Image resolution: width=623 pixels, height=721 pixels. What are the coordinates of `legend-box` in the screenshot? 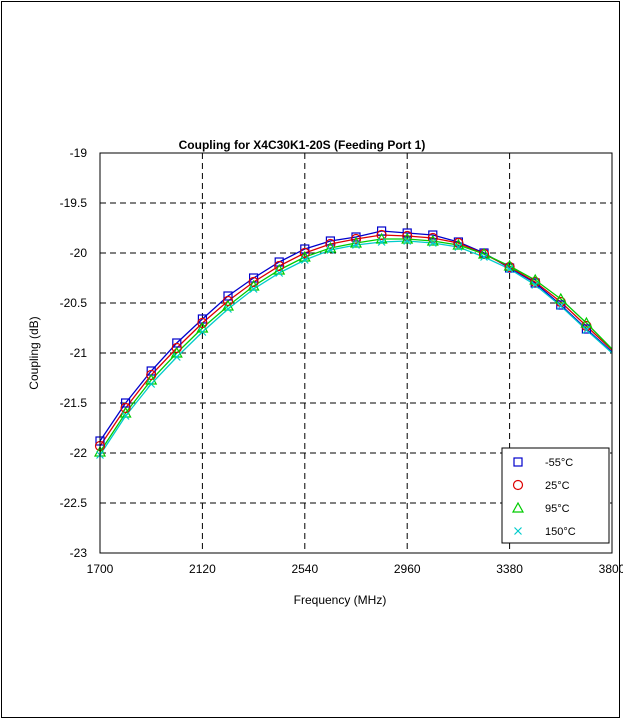 It's located at (555, 495).